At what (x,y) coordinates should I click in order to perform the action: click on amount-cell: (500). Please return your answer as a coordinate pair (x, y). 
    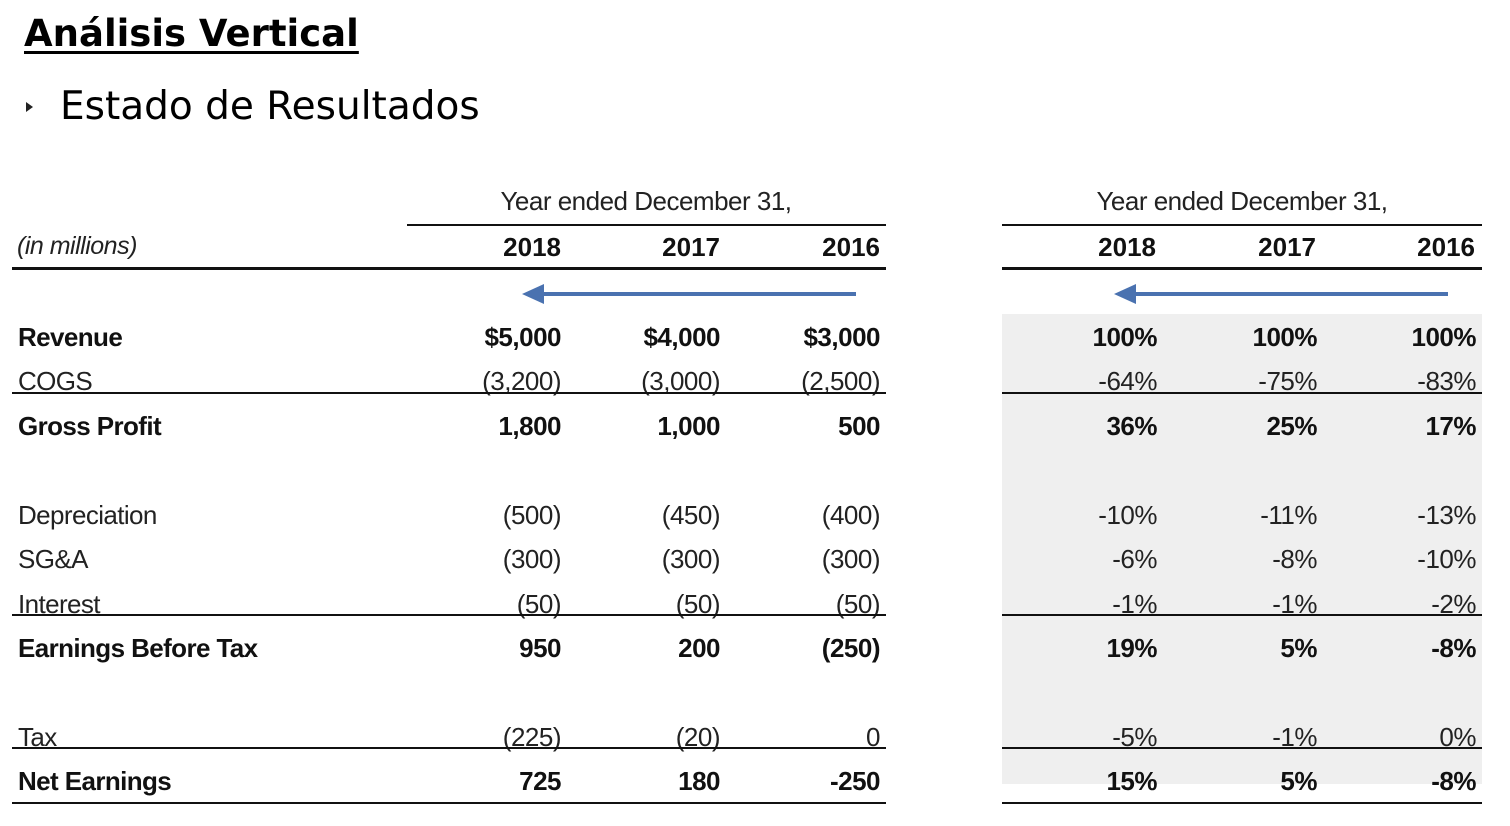
    Looking at the image, I should click on (532, 515).